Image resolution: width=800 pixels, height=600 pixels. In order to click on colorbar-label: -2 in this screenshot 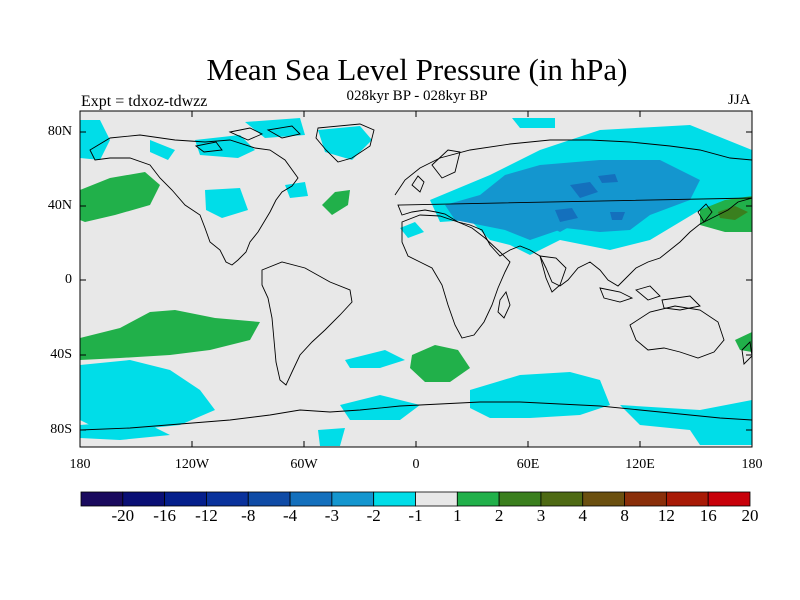, I will do `click(373, 515)`.